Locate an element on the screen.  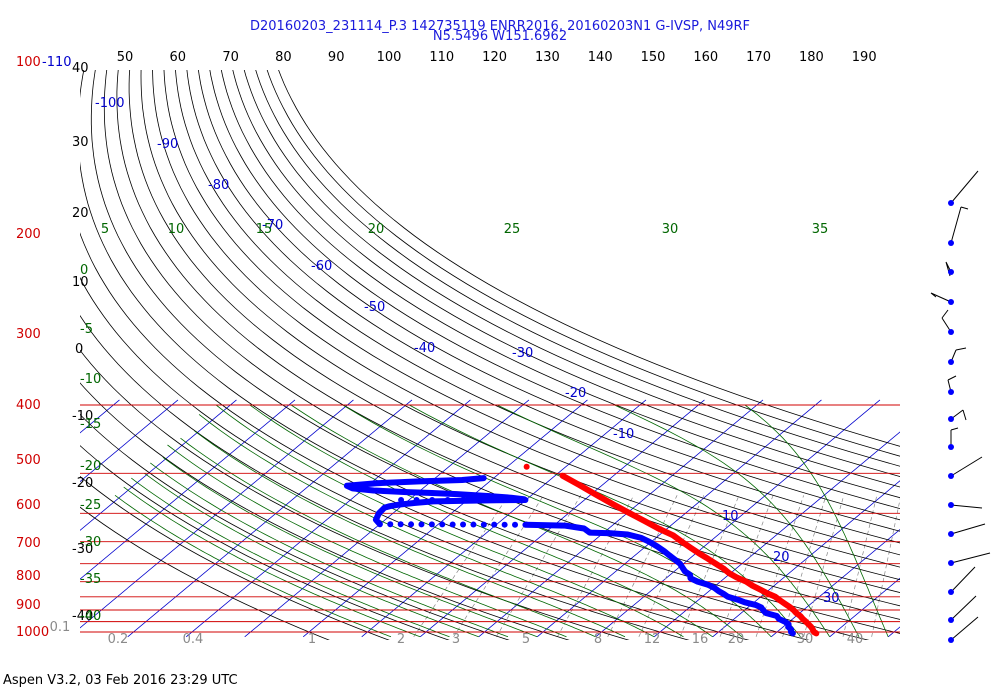
moist-adiabat-left-label: -20 is located at coordinates (90, 466).